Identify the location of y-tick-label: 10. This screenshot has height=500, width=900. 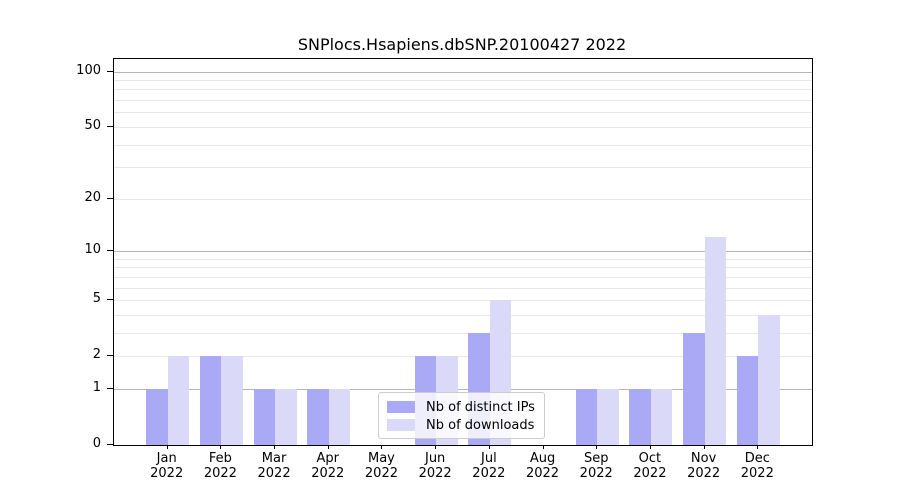
(92, 249).